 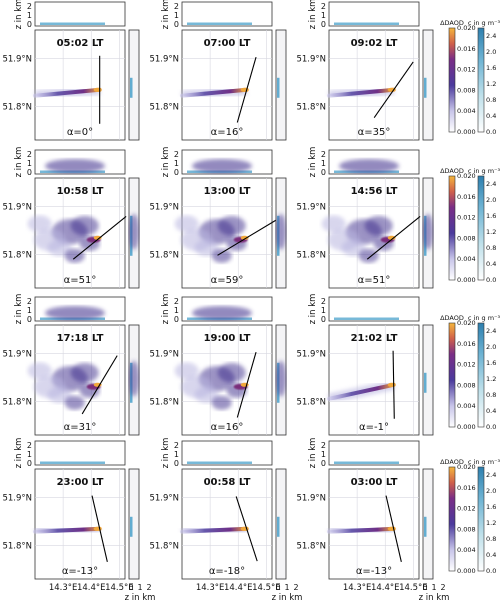 I want to click on panel-9: z in km 012 51.9°N 51.8°N 21:02 LT α=-1°, so click(x=365, y=365).